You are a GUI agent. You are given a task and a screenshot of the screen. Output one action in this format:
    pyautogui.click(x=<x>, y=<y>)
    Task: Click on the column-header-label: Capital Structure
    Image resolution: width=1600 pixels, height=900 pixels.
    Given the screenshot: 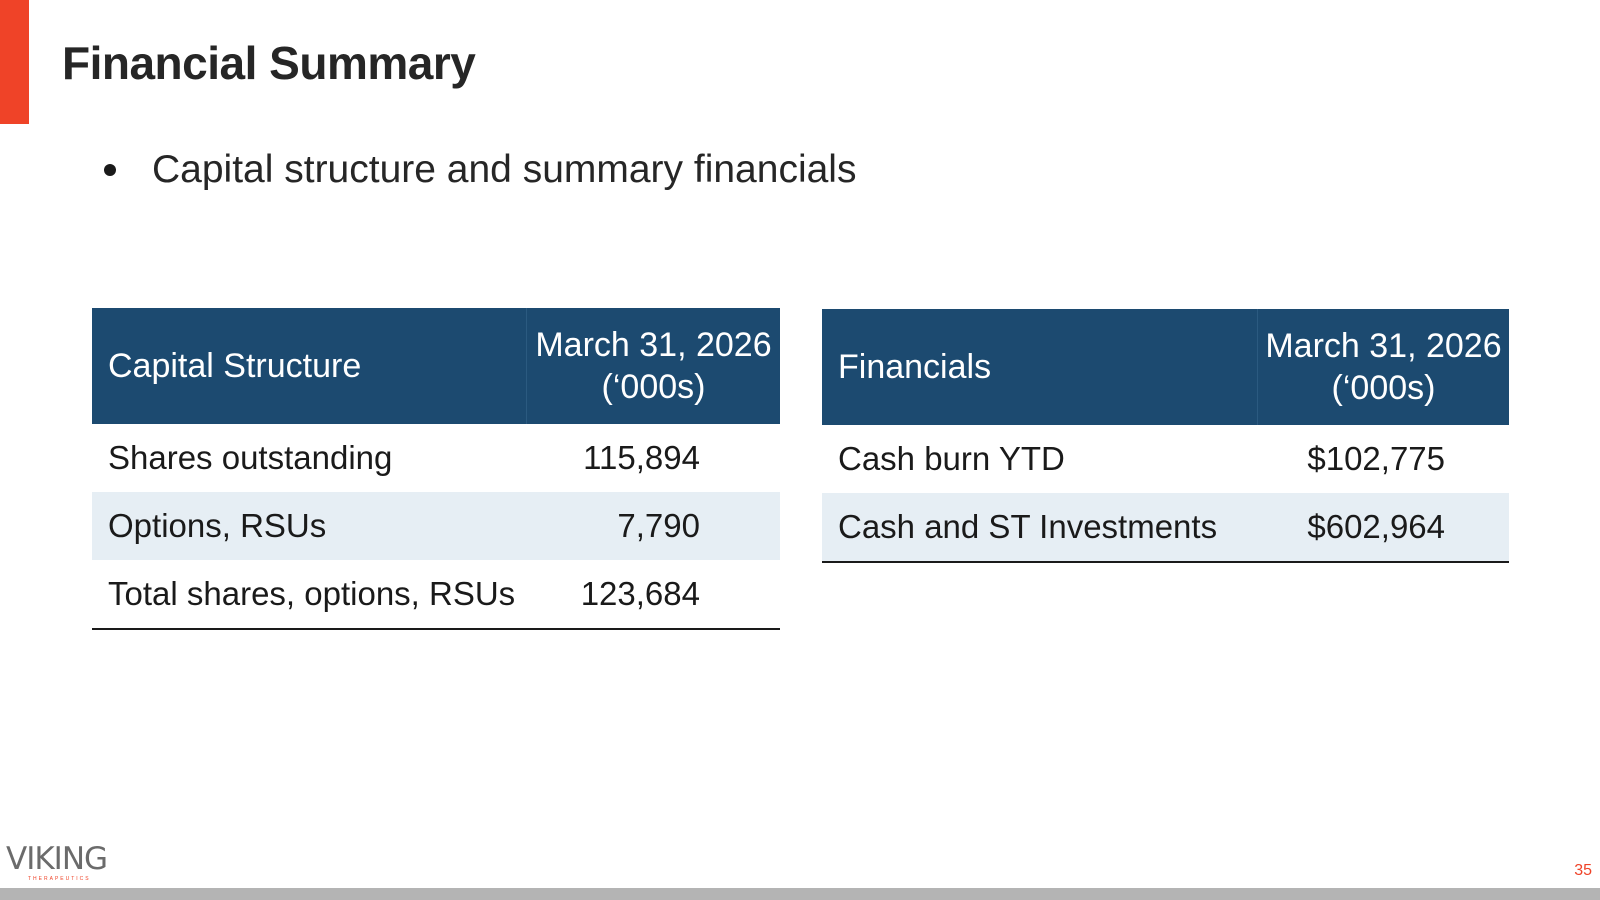 What is the action you would take?
    pyautogui.click(x=309, y=366)
    